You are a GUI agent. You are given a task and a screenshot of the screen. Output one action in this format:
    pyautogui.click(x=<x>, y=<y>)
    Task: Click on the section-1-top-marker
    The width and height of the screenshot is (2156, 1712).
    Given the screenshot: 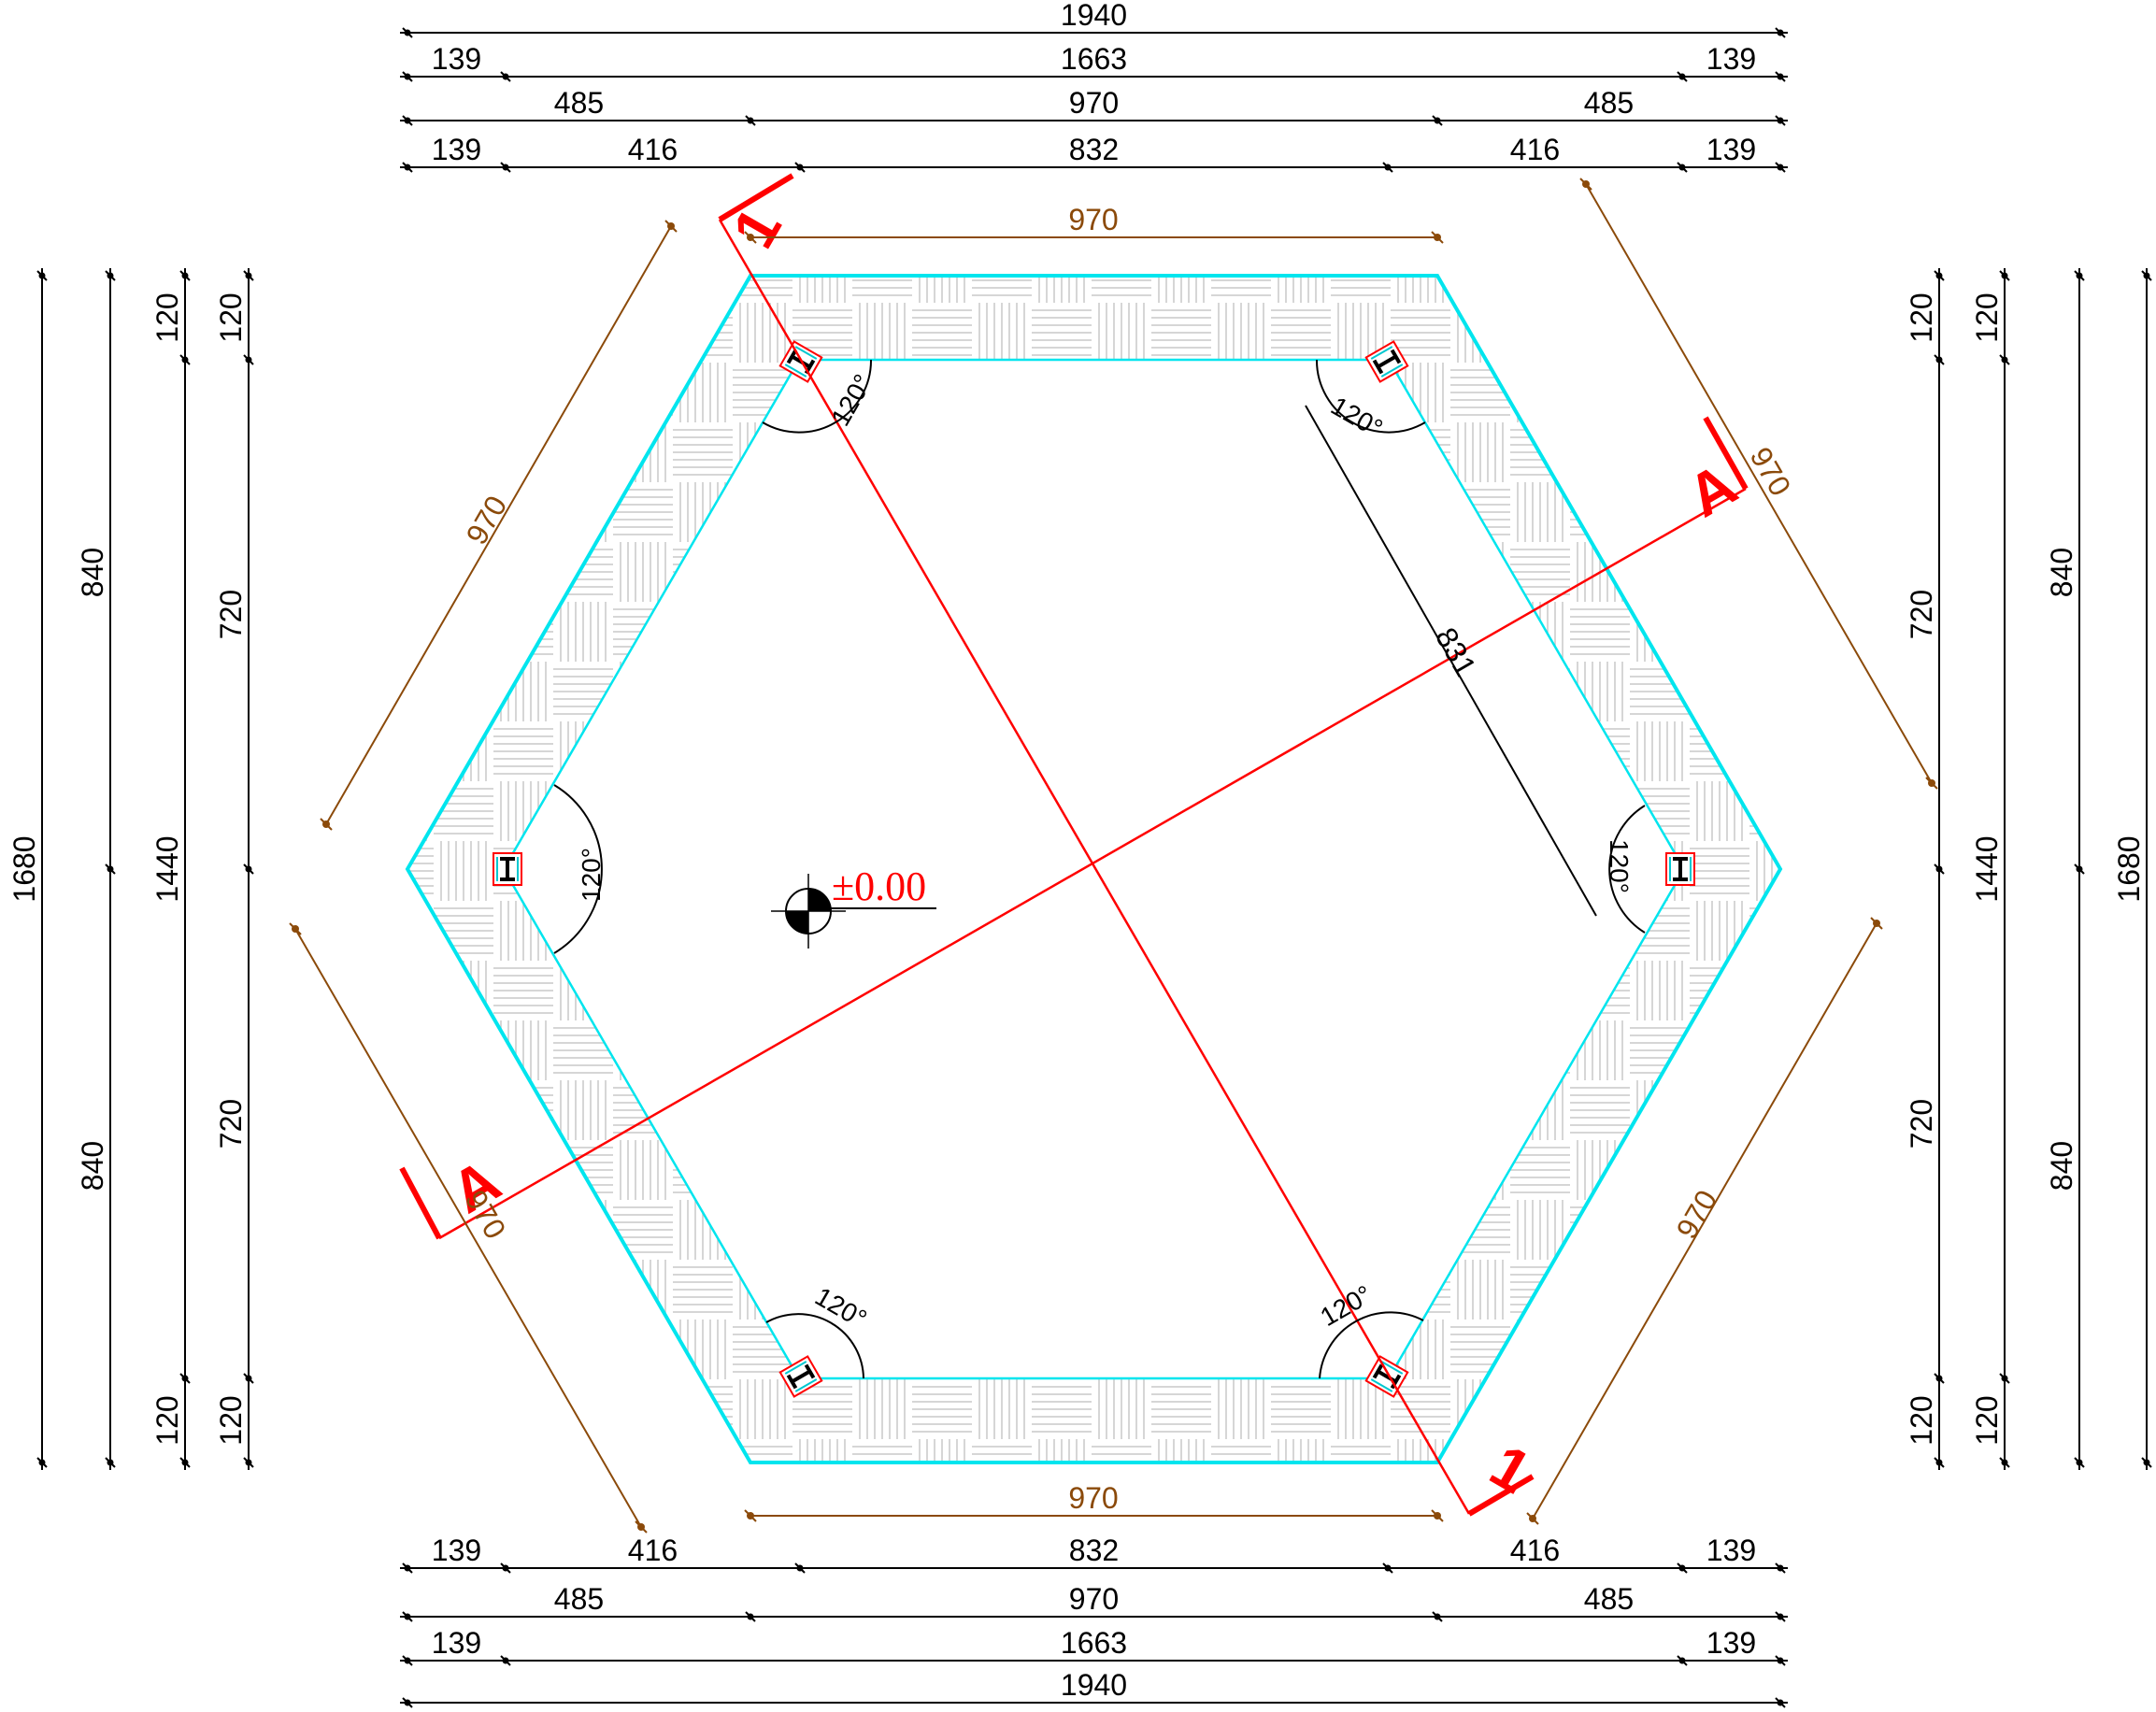 What is the action you would take?
    pyautogui.click(x=756, y=197)
    